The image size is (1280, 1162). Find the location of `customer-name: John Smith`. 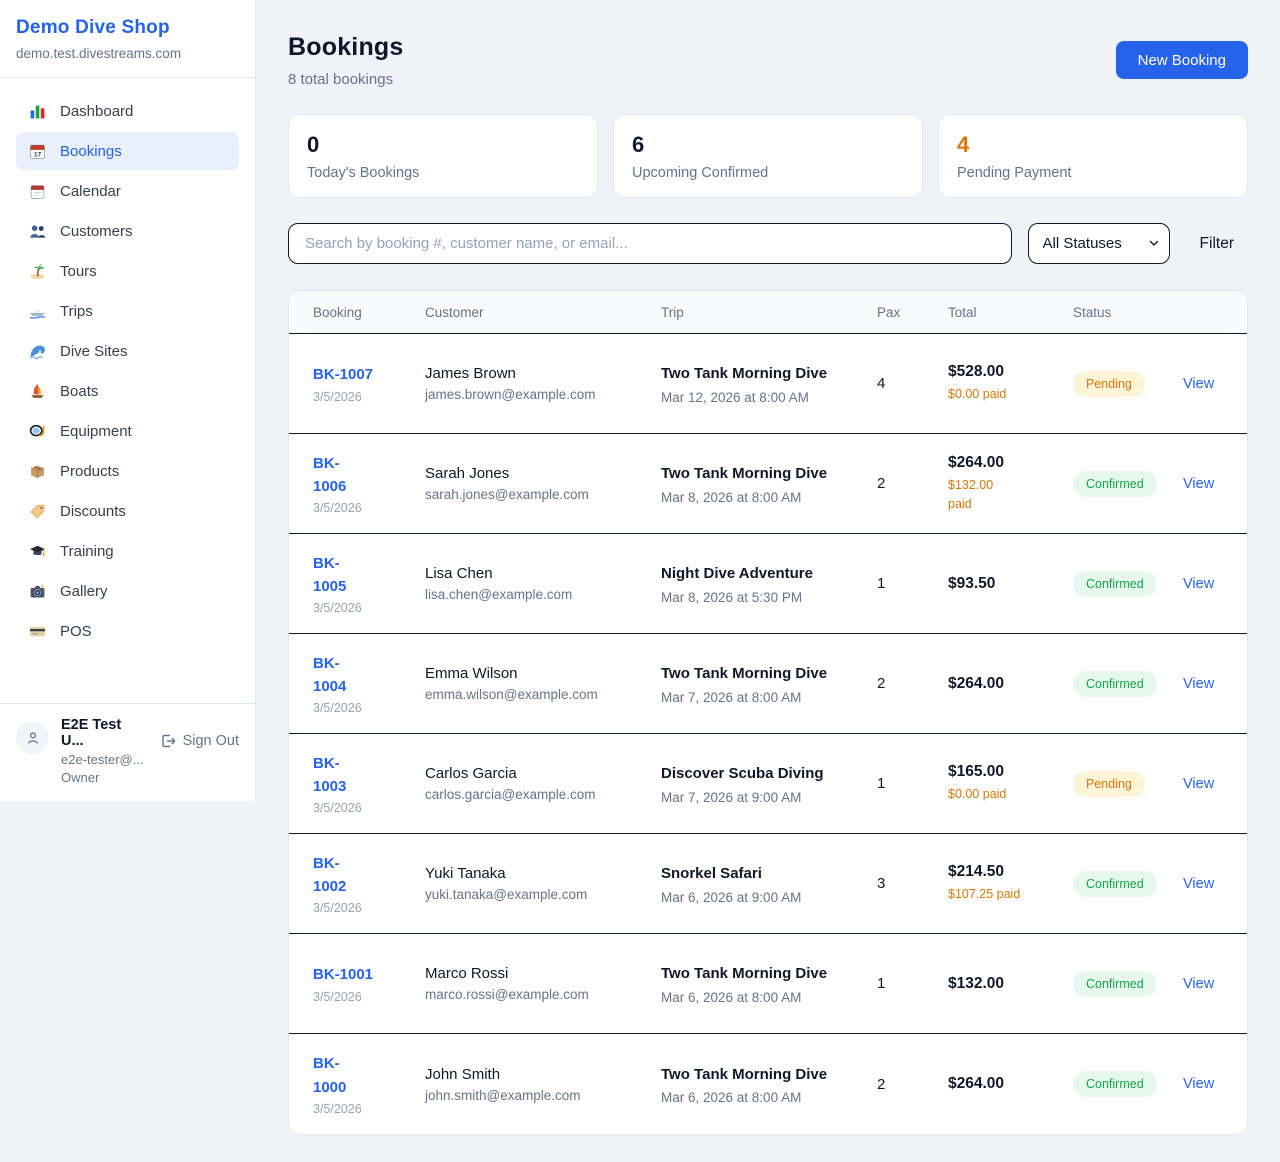

customer-name: John Smith is located at coordinates (463, 1074).